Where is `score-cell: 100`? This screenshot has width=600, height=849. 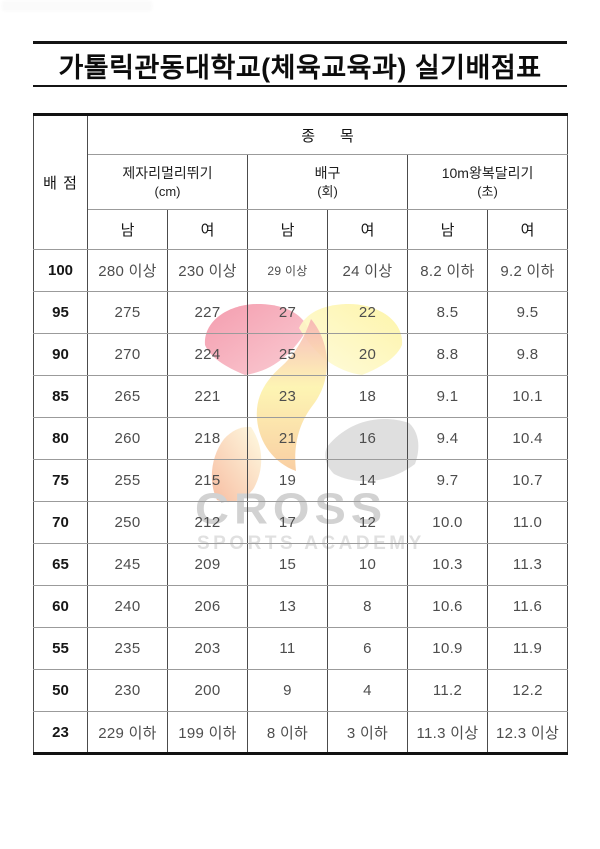 score-cell: 100 is located at coordinates (60, 270).